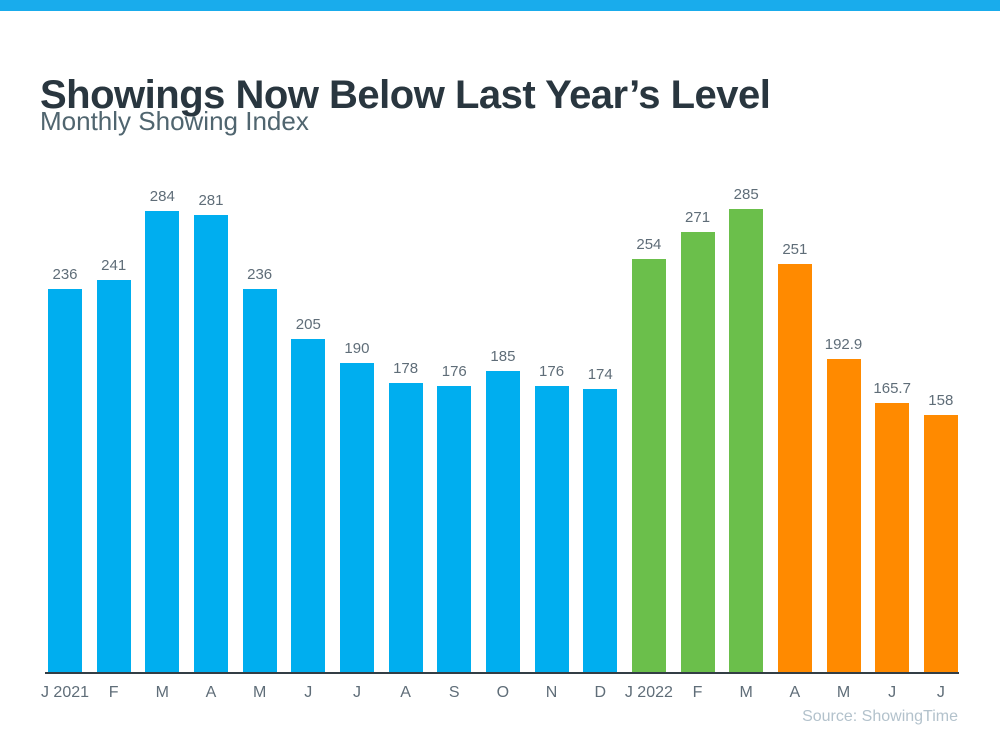 The width and height of the screenshot is (1000, 750). What do you see at coordinates (114, 265) in the screenshot?
I see `bar-value-label: 241` at bounding box center [114, 265].